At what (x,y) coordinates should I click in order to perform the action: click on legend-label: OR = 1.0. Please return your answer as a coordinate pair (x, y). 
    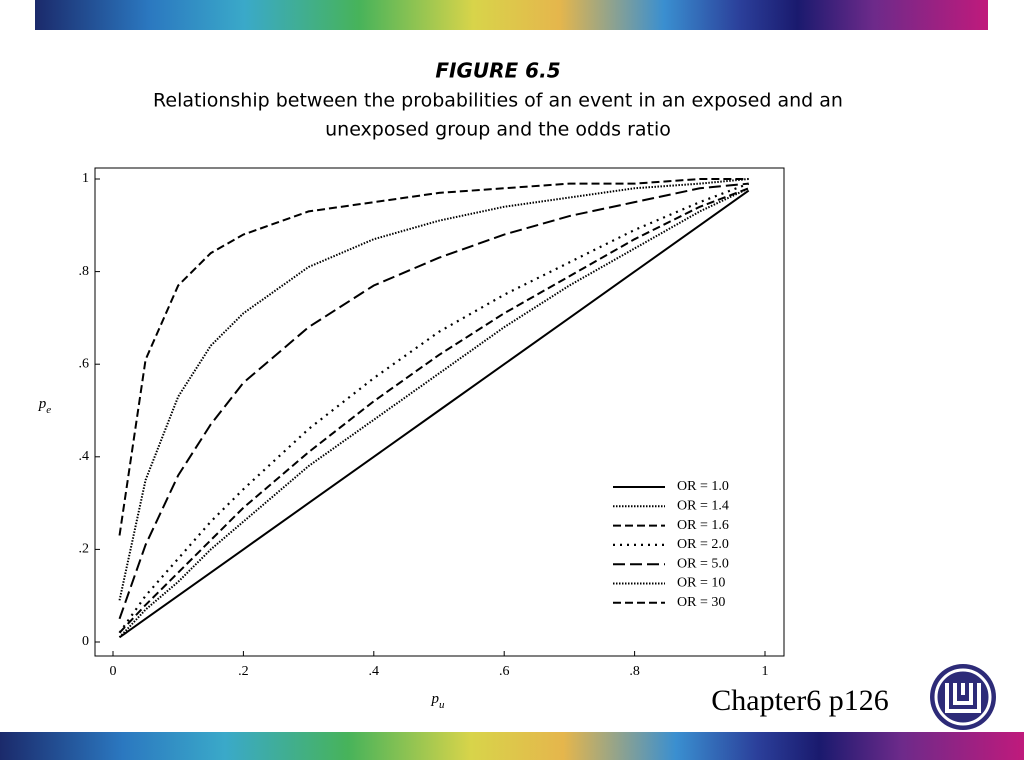
    Looking at the image, I should click on (703, 486).